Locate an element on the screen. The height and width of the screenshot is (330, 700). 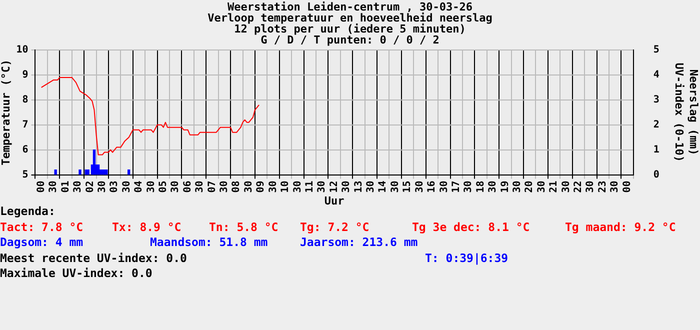
chart-title: Weerstation Leiden-centrum , 30-03-26 is located at coordinates (350, 7).